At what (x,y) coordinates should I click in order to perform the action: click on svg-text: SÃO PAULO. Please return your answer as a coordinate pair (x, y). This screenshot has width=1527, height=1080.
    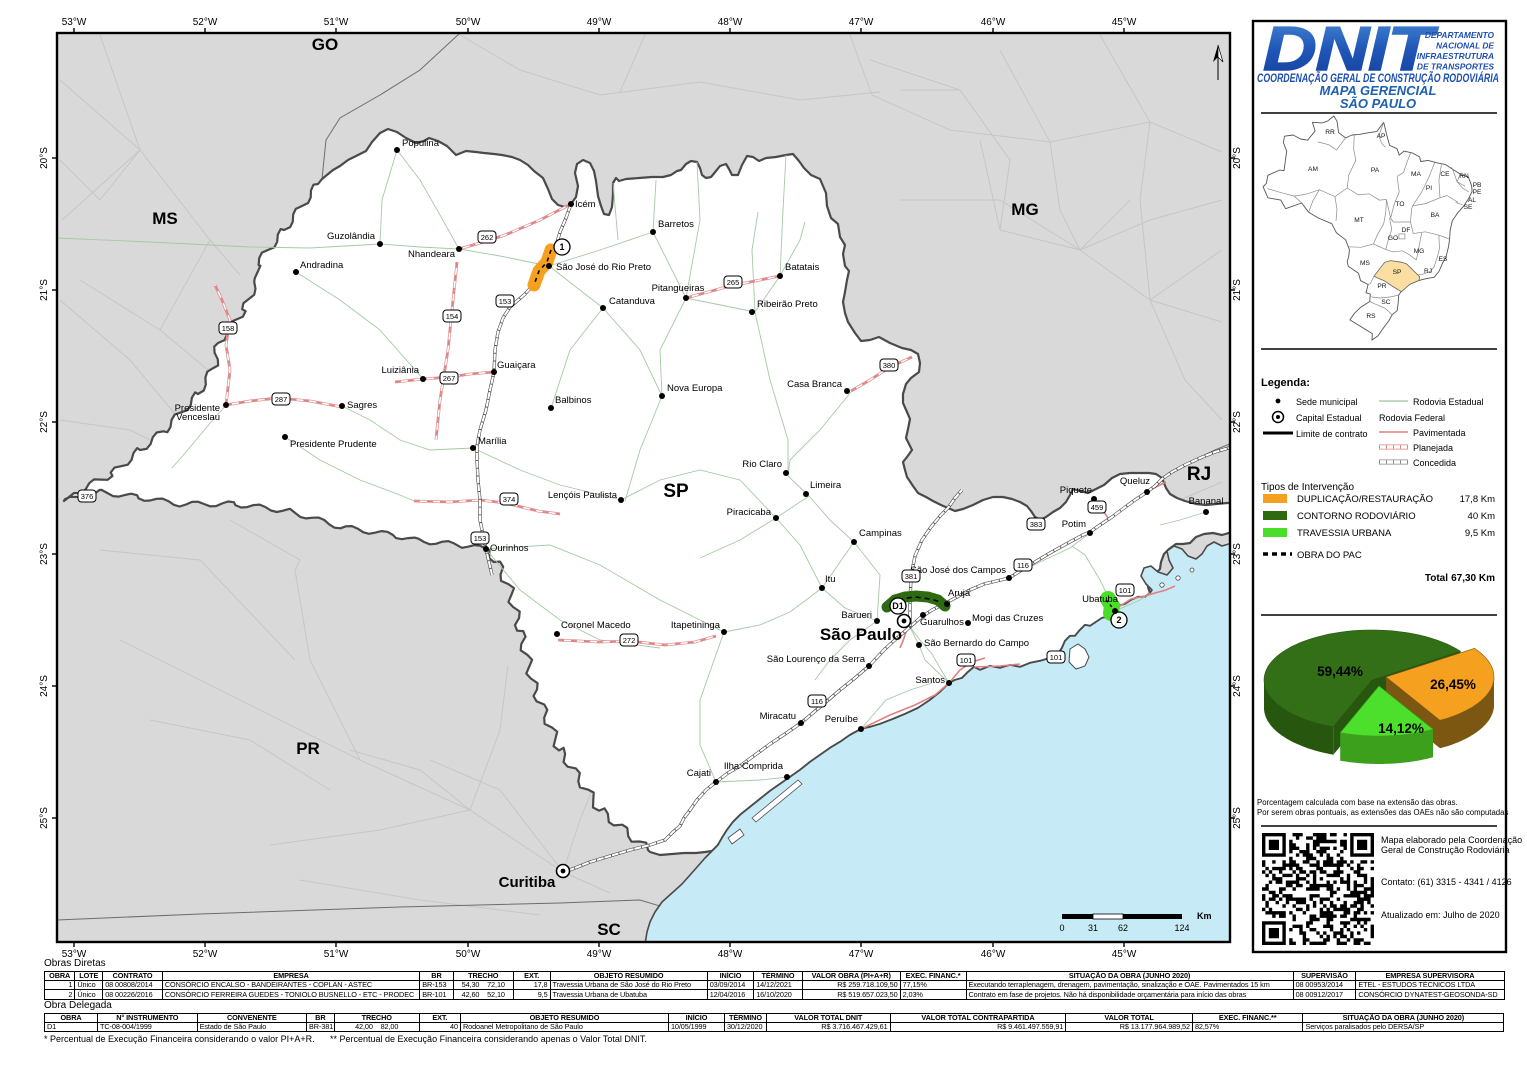
    Looking at the image, I should click on (1378, 103).